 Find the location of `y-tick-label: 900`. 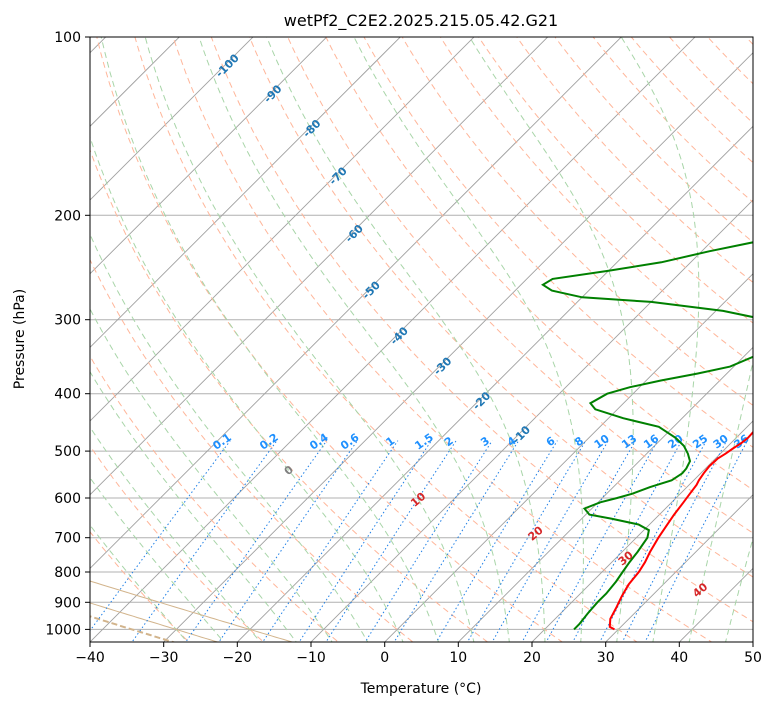

y-tick-label: 900 is located at coordinates (67, 603).